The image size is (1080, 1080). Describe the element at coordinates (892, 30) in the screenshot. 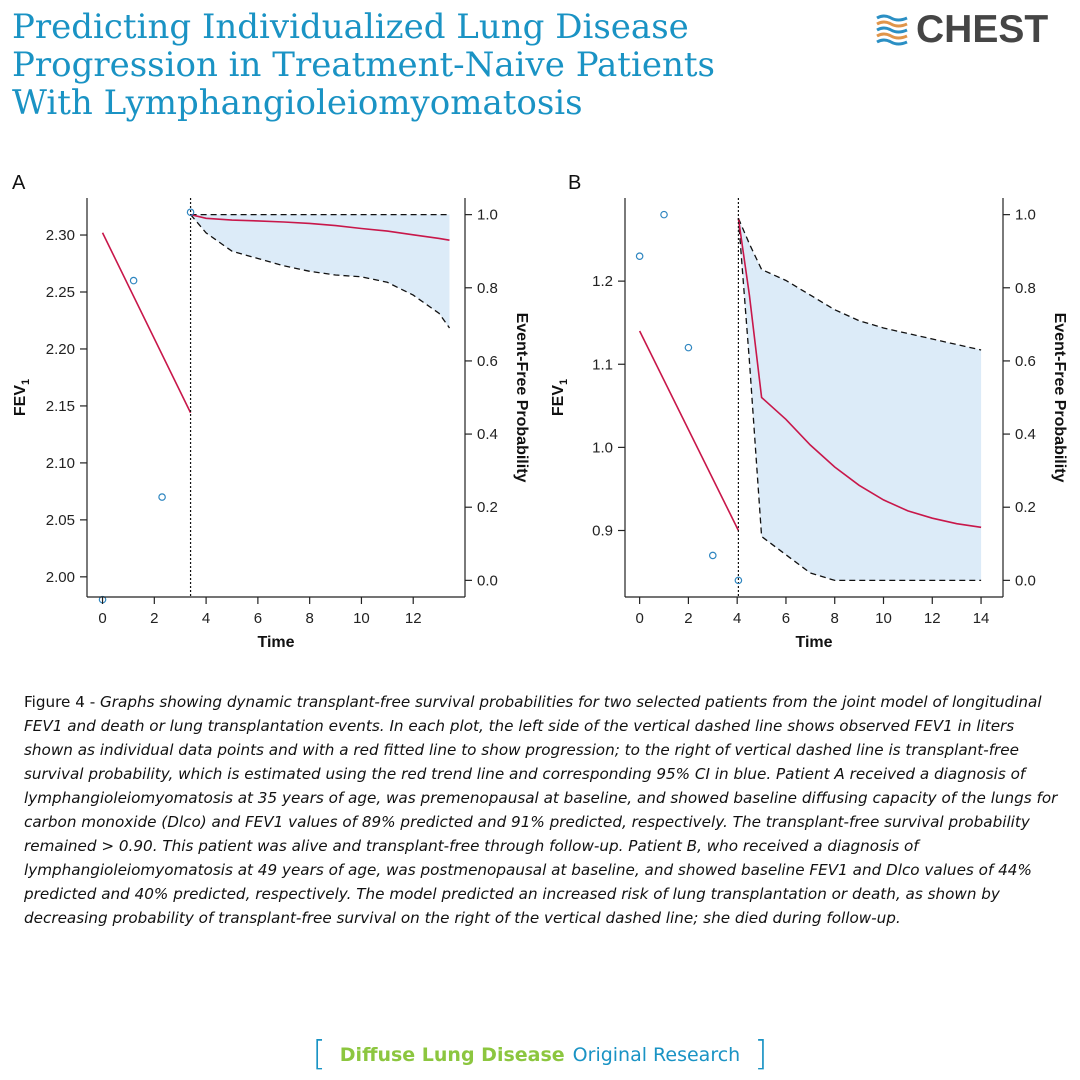

I see `chest-stripes-logo-icon` at that location.